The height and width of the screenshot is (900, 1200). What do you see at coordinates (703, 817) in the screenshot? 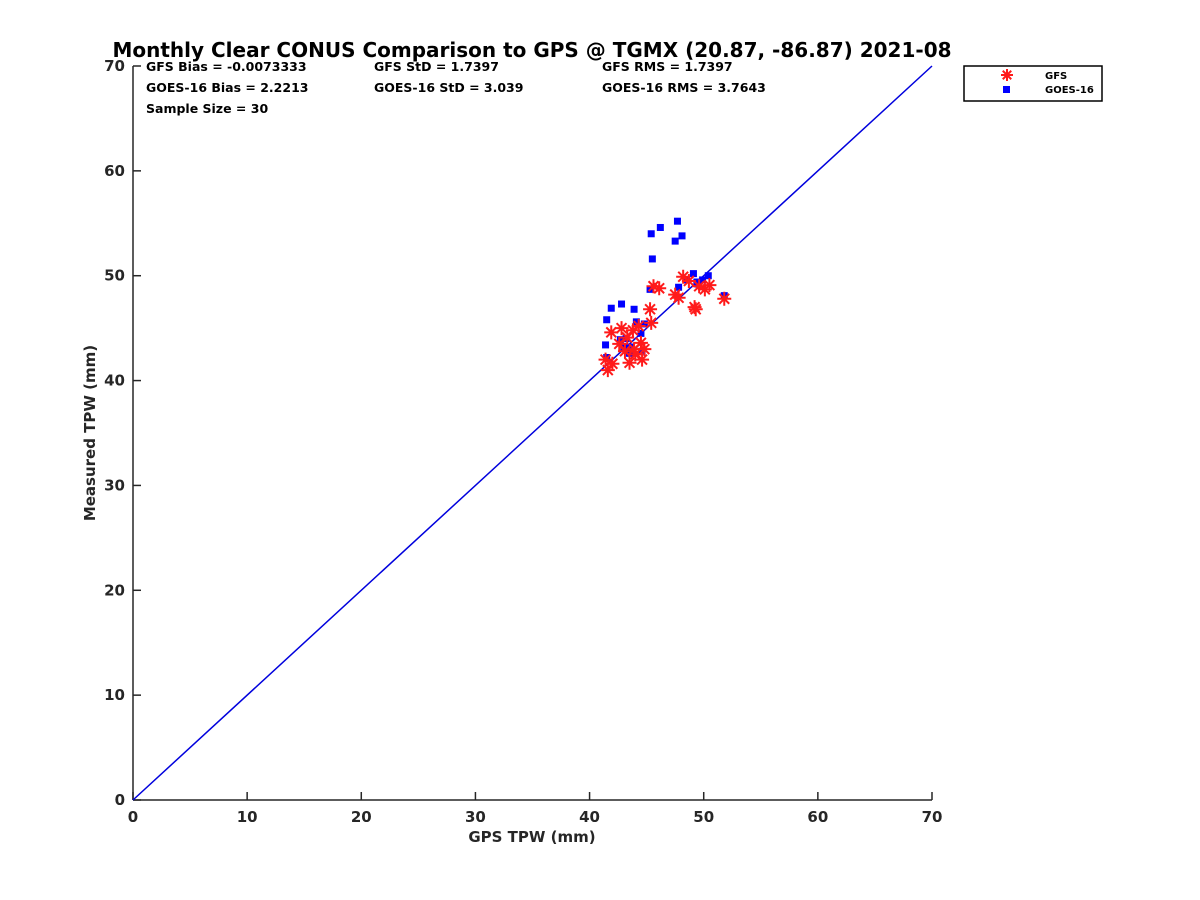
I see `x-tick-label: 50` at bounding box center [703, 817].